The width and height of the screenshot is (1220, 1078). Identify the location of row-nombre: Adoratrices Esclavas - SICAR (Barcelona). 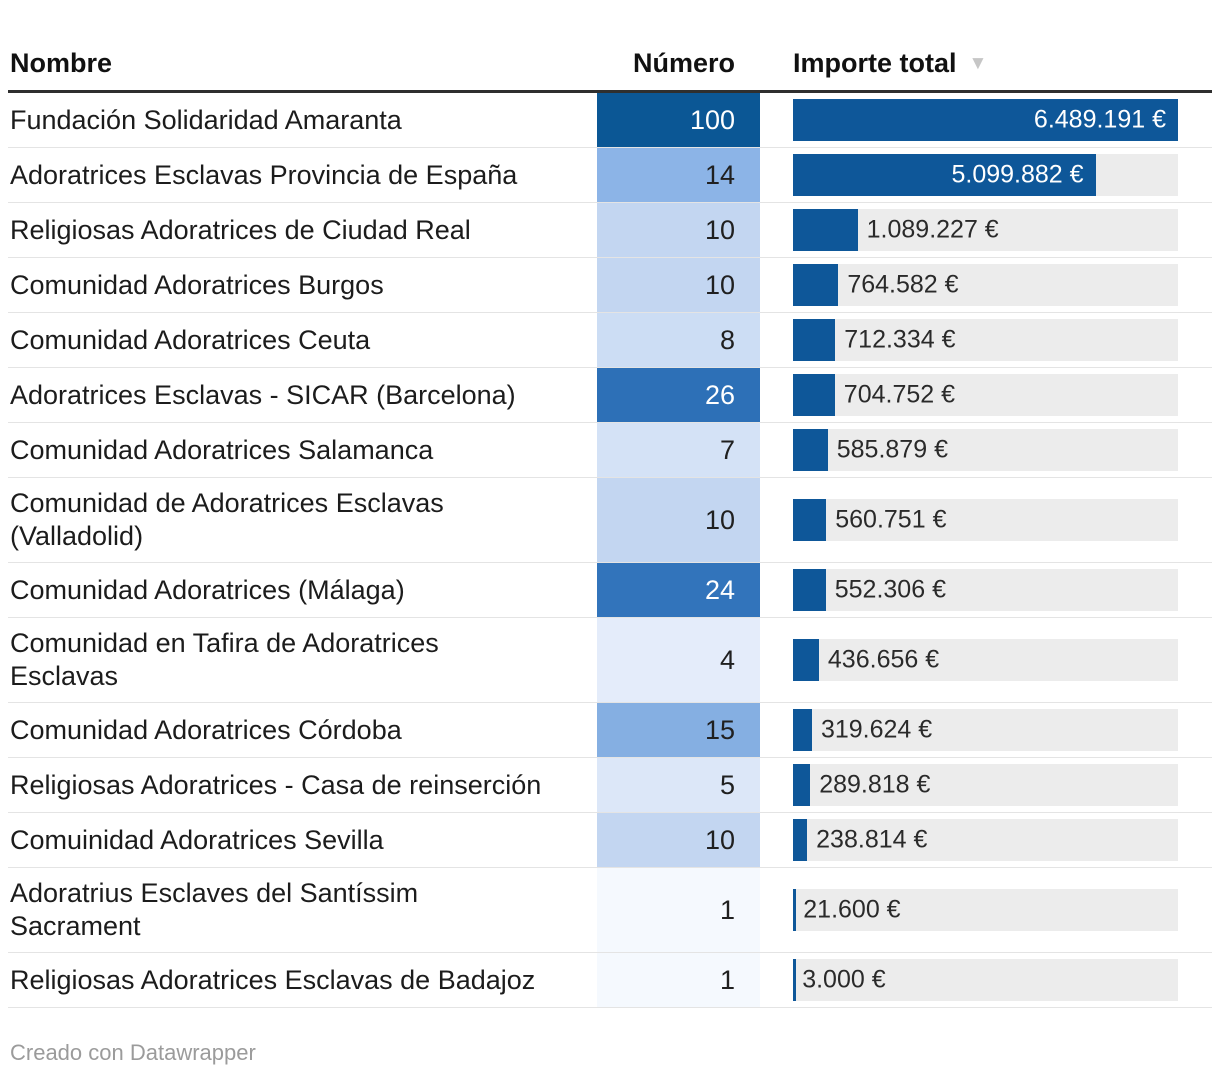
(263, 394).